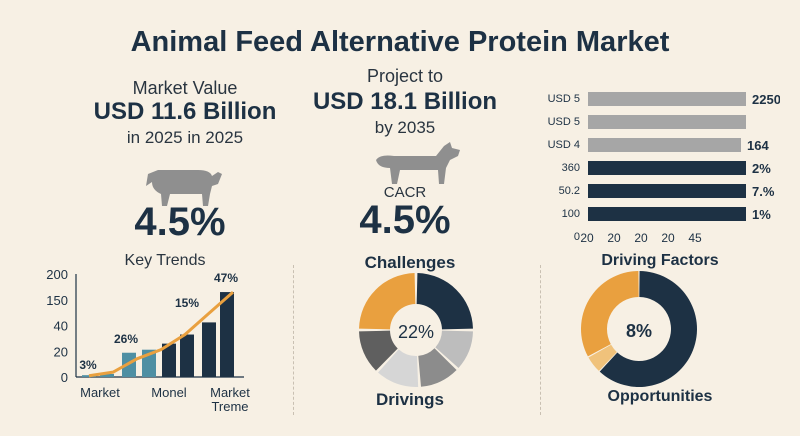 The image size is (800, 436). I want to click on page-title: Animal Feed Alternative Protein Market, so click(400, 42).